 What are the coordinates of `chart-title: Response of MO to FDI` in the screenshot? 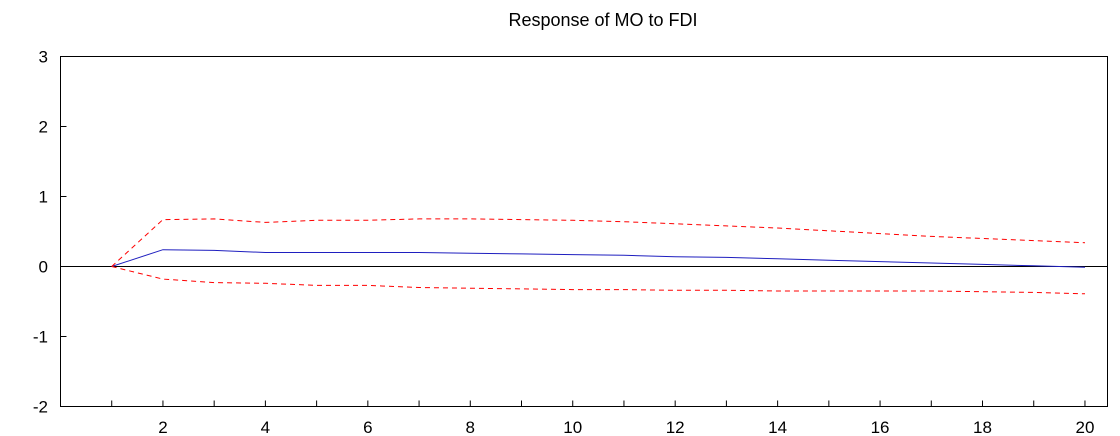 It's located at (602, 20).